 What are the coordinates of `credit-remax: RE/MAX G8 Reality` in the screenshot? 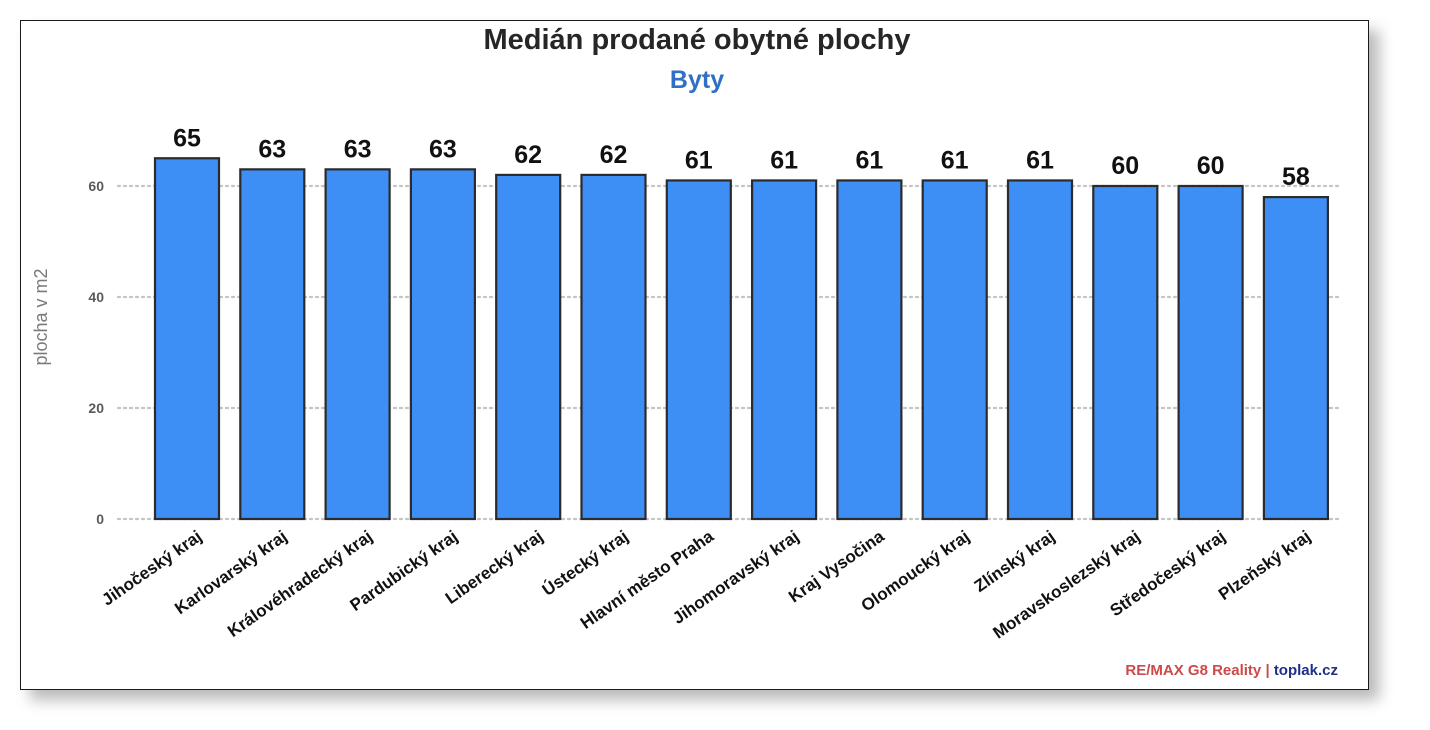 It's located at (1193, 670).